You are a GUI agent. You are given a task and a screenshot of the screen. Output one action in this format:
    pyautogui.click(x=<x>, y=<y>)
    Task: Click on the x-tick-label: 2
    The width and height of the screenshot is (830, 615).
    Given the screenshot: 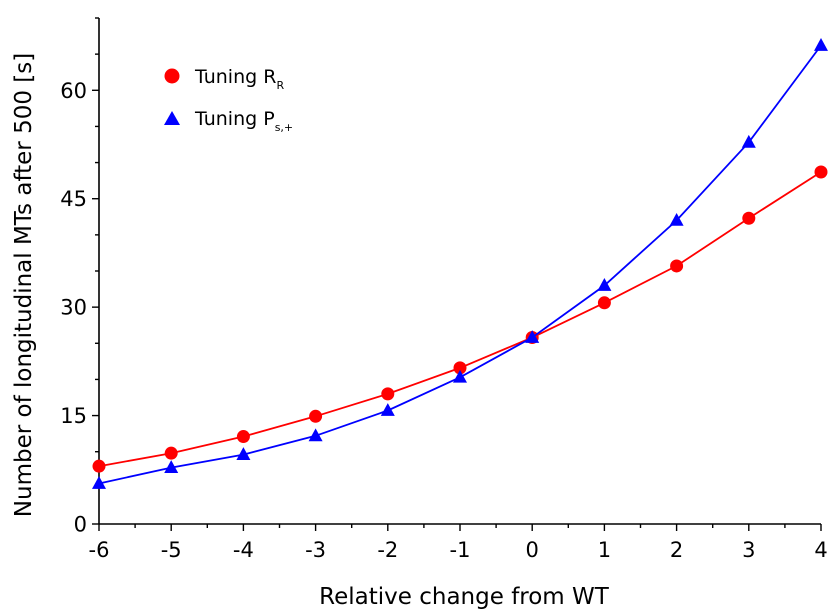 What is the action you would take?
    pyautogui.click(x=676, y=550)
    